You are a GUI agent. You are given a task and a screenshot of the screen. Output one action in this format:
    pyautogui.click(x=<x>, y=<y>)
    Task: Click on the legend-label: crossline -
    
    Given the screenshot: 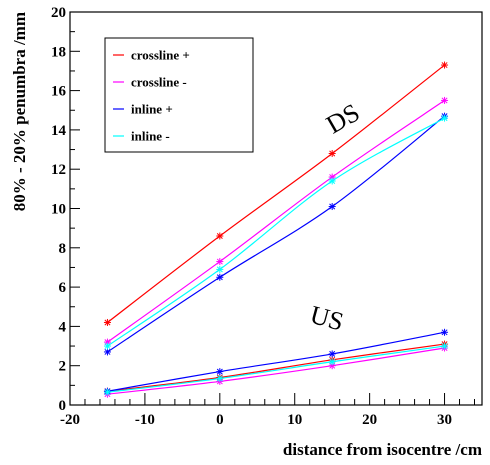 What is the action you would take?
    pyautogui.click(x=159, y=82)
    